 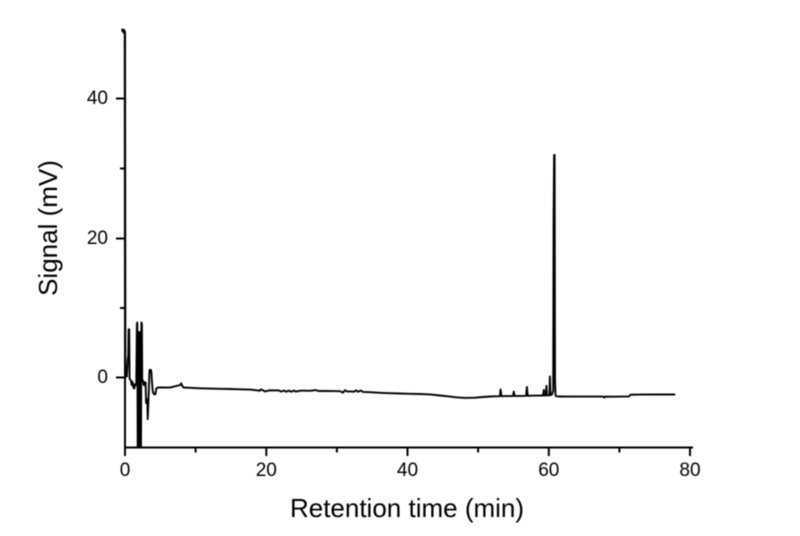 What do you see at coordinates (407, 508) in the screenshot?
I see `svg-text: Retention time (min)` at bounding box center [407, 508].